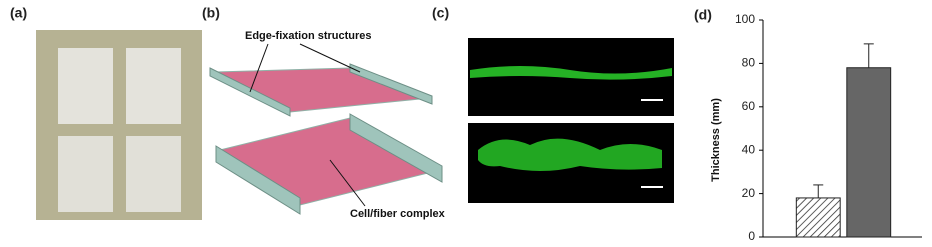 The image size is (932, 247). Describe the element at coordinates (749, 149) in the screenshot. I see `y-tick-label: 40` at that location.